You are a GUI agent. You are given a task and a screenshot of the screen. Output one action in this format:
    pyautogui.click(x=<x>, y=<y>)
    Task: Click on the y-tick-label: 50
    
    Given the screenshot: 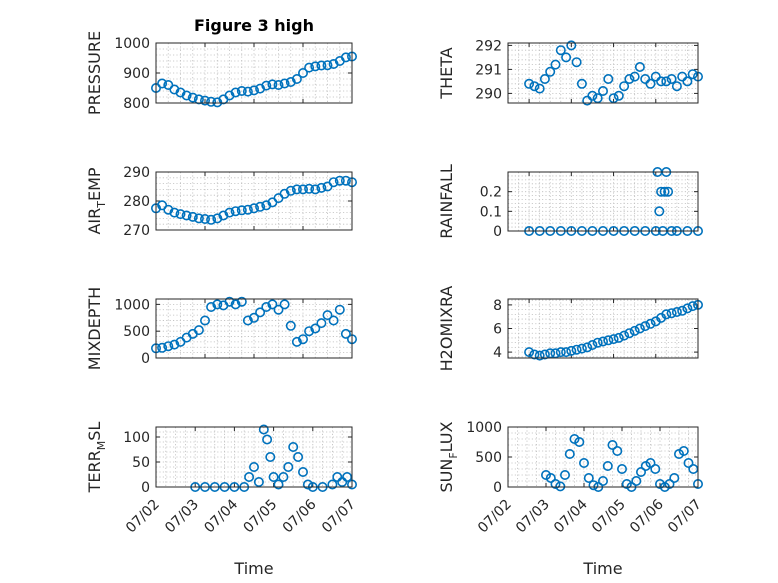 What is the action you would take?
    pyautogui.click(x=141, y=463)
    